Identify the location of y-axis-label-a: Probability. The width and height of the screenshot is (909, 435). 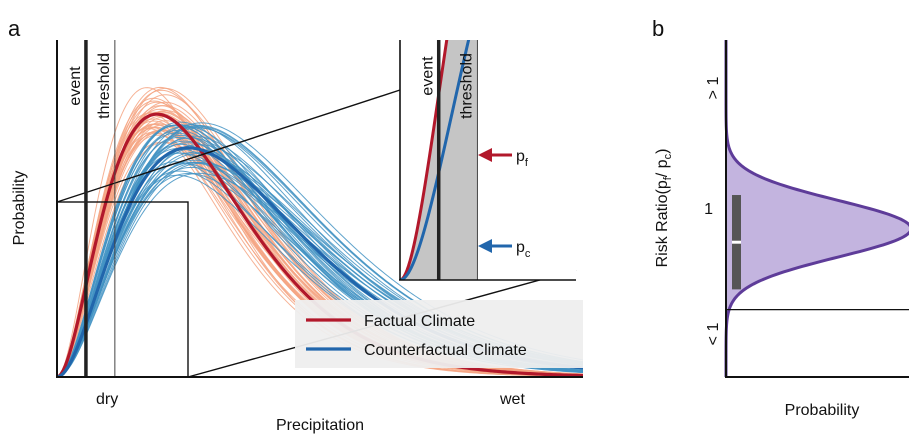
(19, 208).